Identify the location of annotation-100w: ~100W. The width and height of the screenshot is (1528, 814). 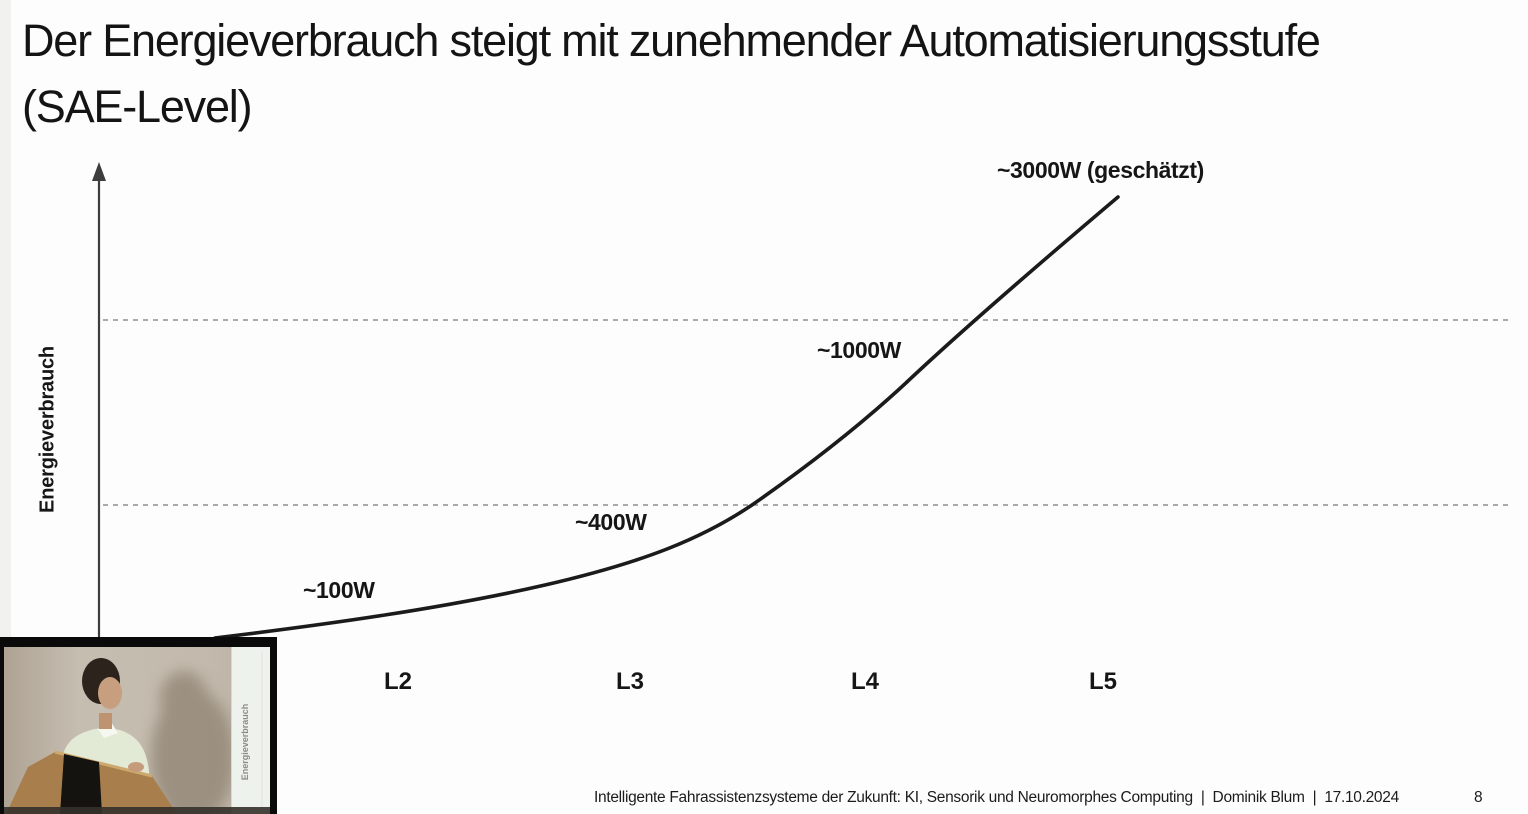
(339, 590).